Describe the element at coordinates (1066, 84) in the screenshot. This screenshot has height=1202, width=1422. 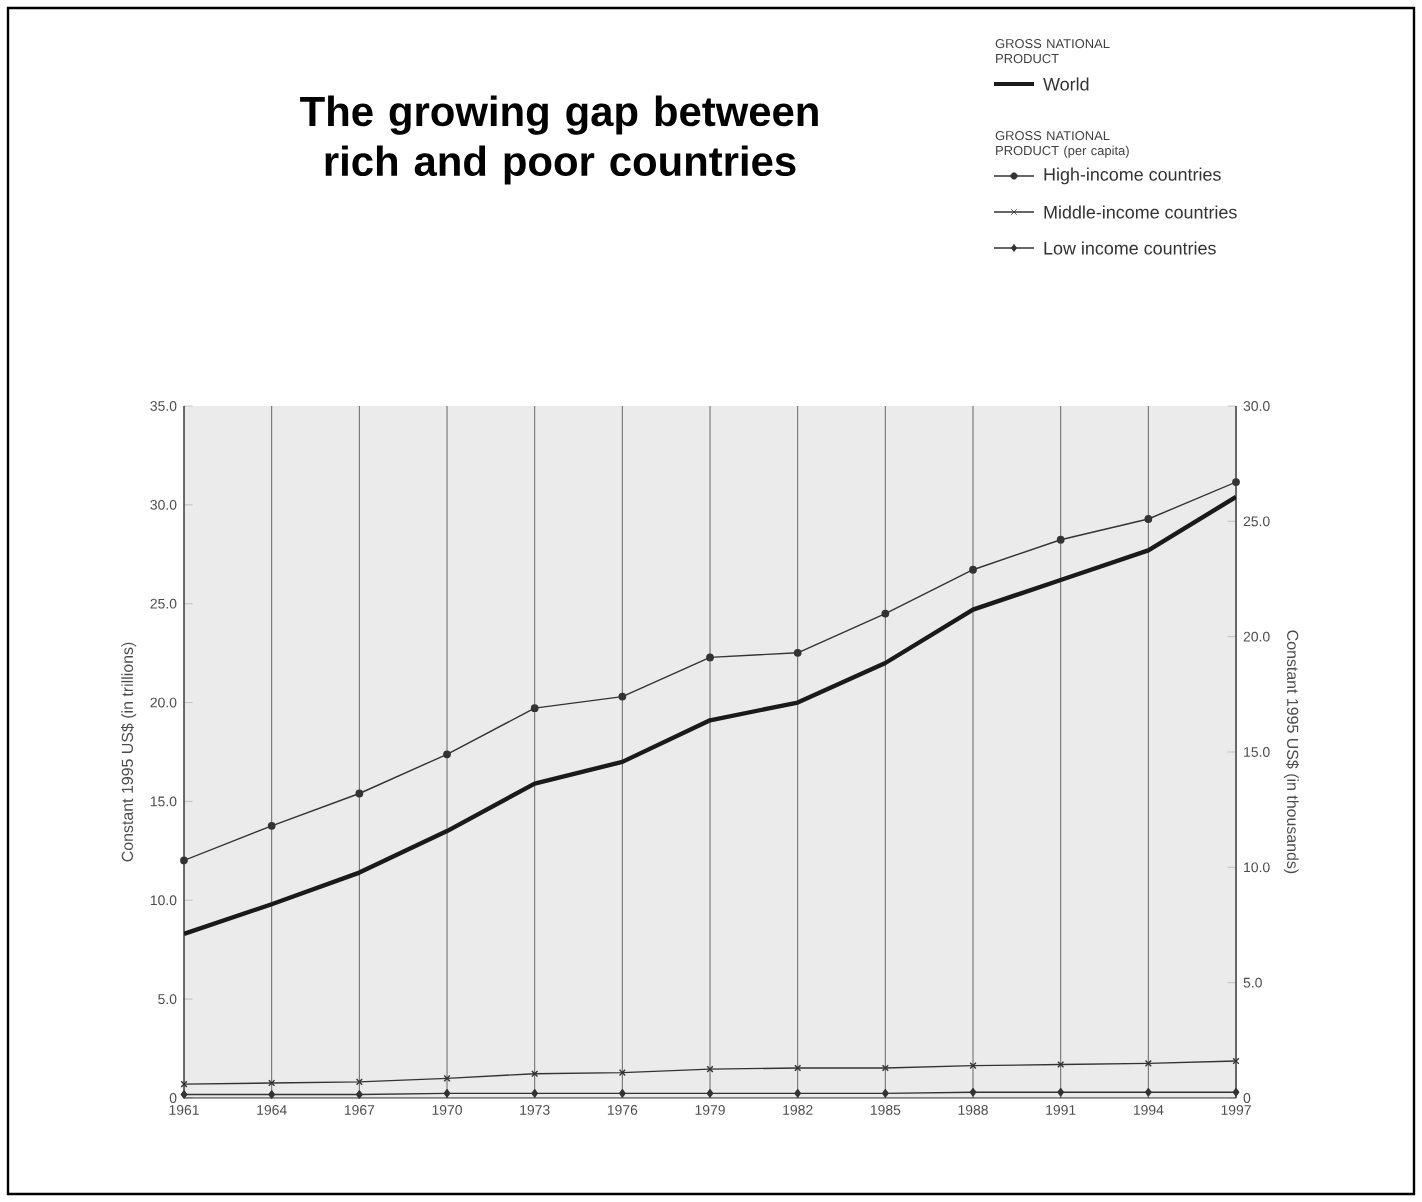
I see `legend-label: World` at that location.